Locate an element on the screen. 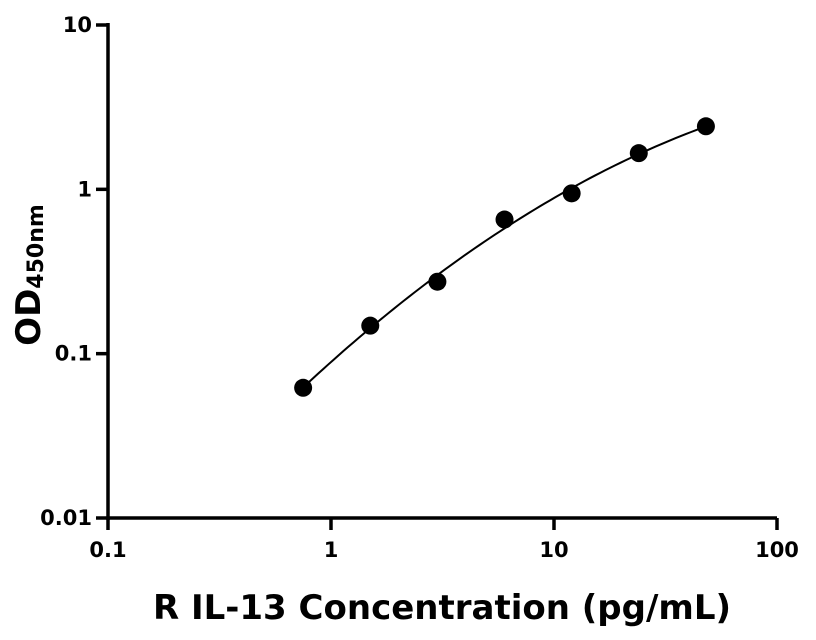 This screenshot has height=640, width=816. x-tick-label: 0.1 is located at coordinates (107, 550).